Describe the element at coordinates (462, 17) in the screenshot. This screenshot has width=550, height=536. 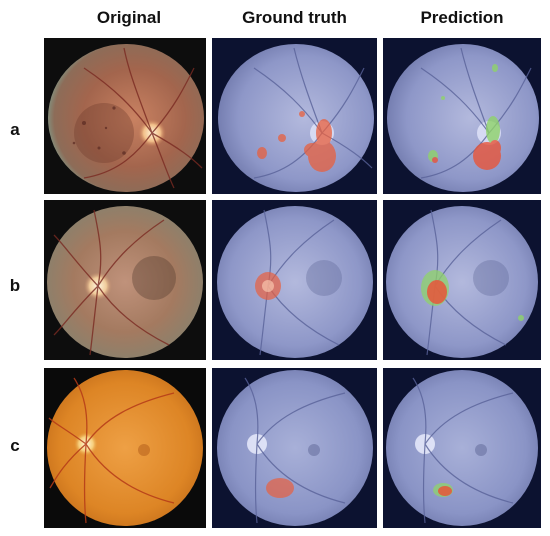
I see `column-header-prediction: Prediction` at that location.